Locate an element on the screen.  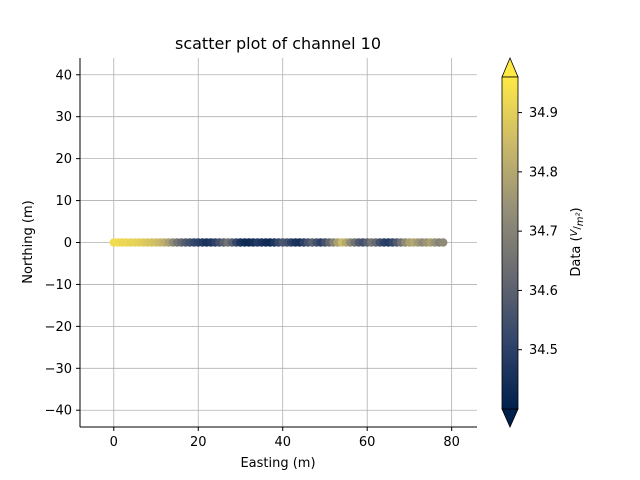
y-axis-label: Northing (m) is located at coordinates (28, 241).